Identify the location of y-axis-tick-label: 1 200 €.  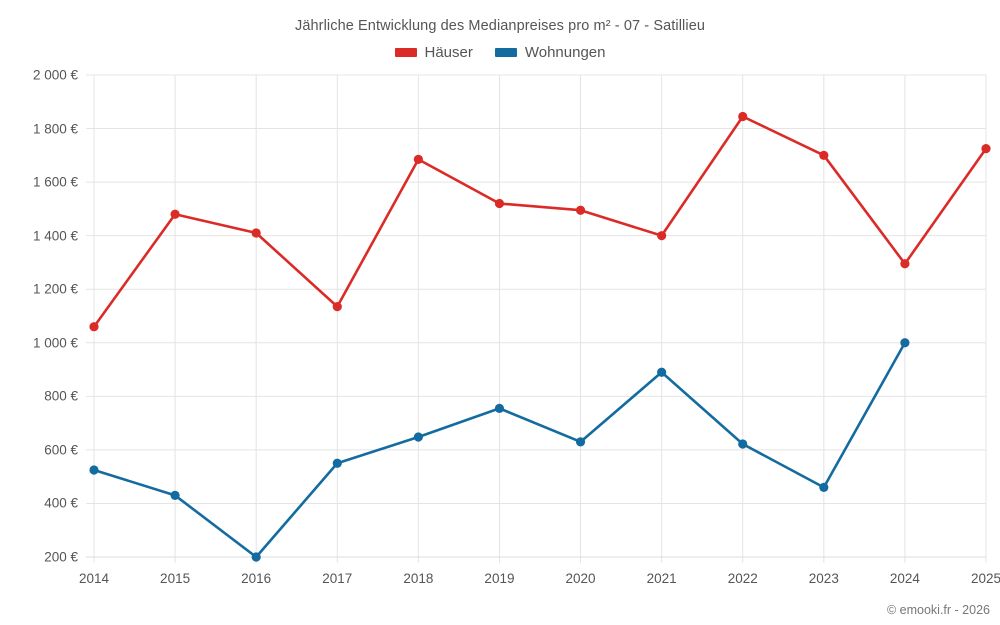
(55, 289).